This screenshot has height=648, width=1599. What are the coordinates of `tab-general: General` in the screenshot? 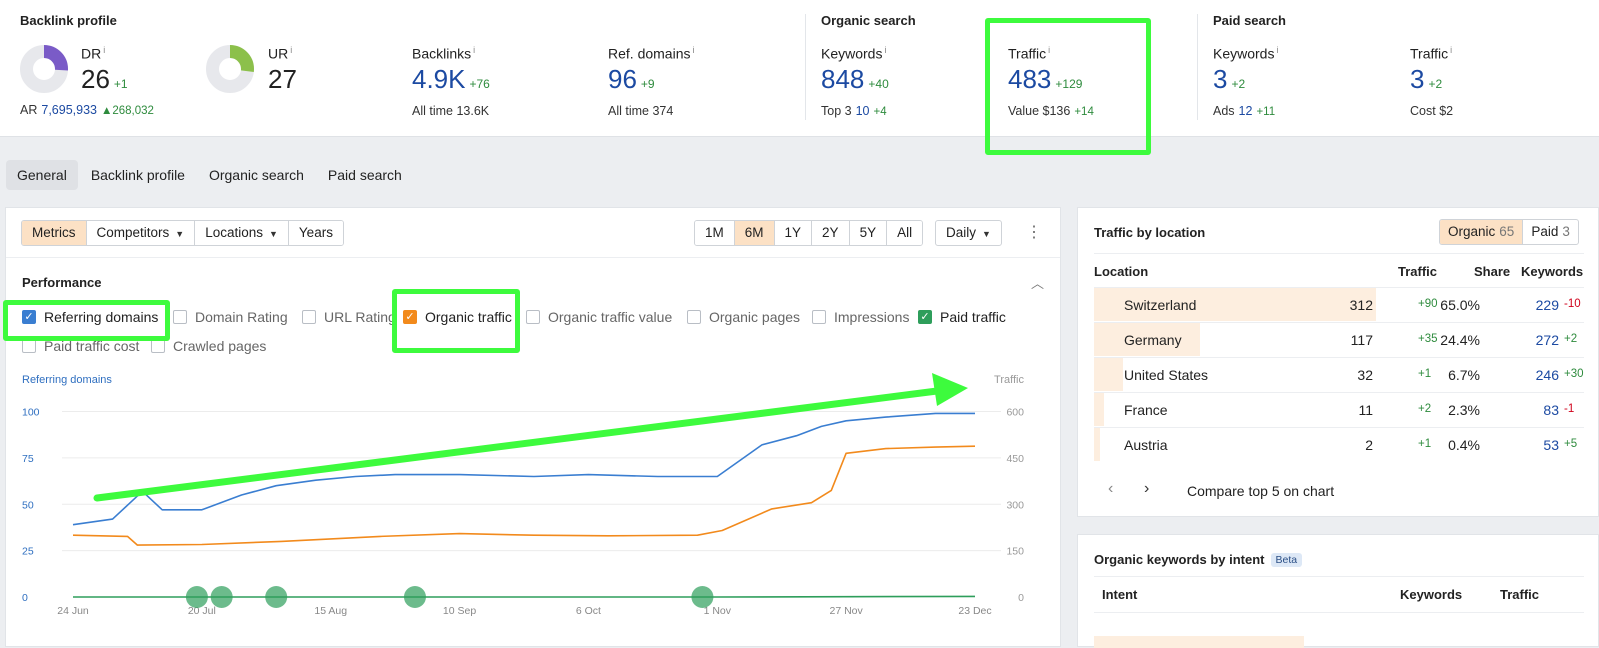 It's located at (42, 175).